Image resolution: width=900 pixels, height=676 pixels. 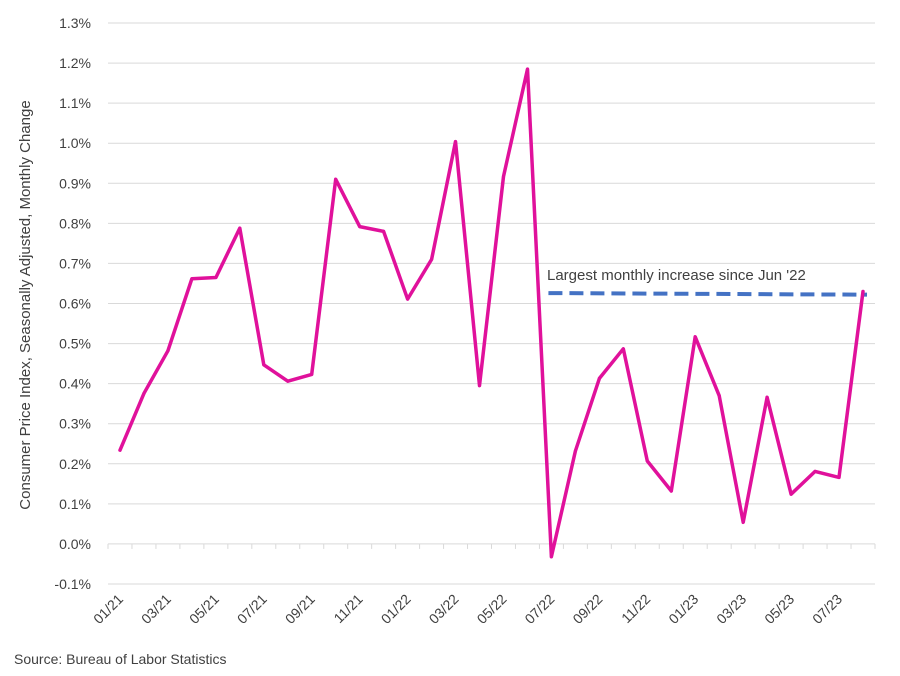 I want to click on x-axis, so click(x=491, y=546).